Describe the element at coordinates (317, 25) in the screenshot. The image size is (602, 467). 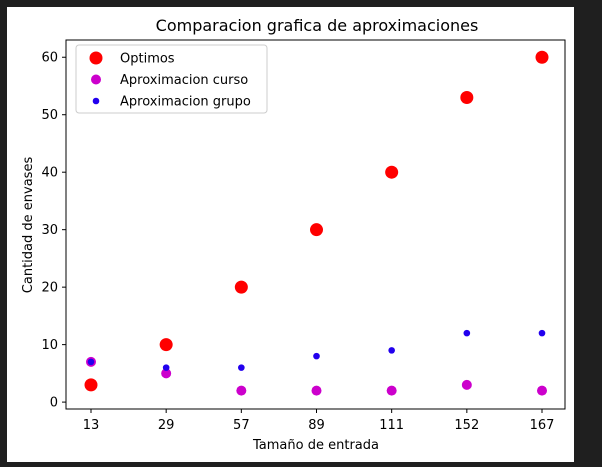
I see `chart-title: Comparacion grafica de aproximaciones` at that location.